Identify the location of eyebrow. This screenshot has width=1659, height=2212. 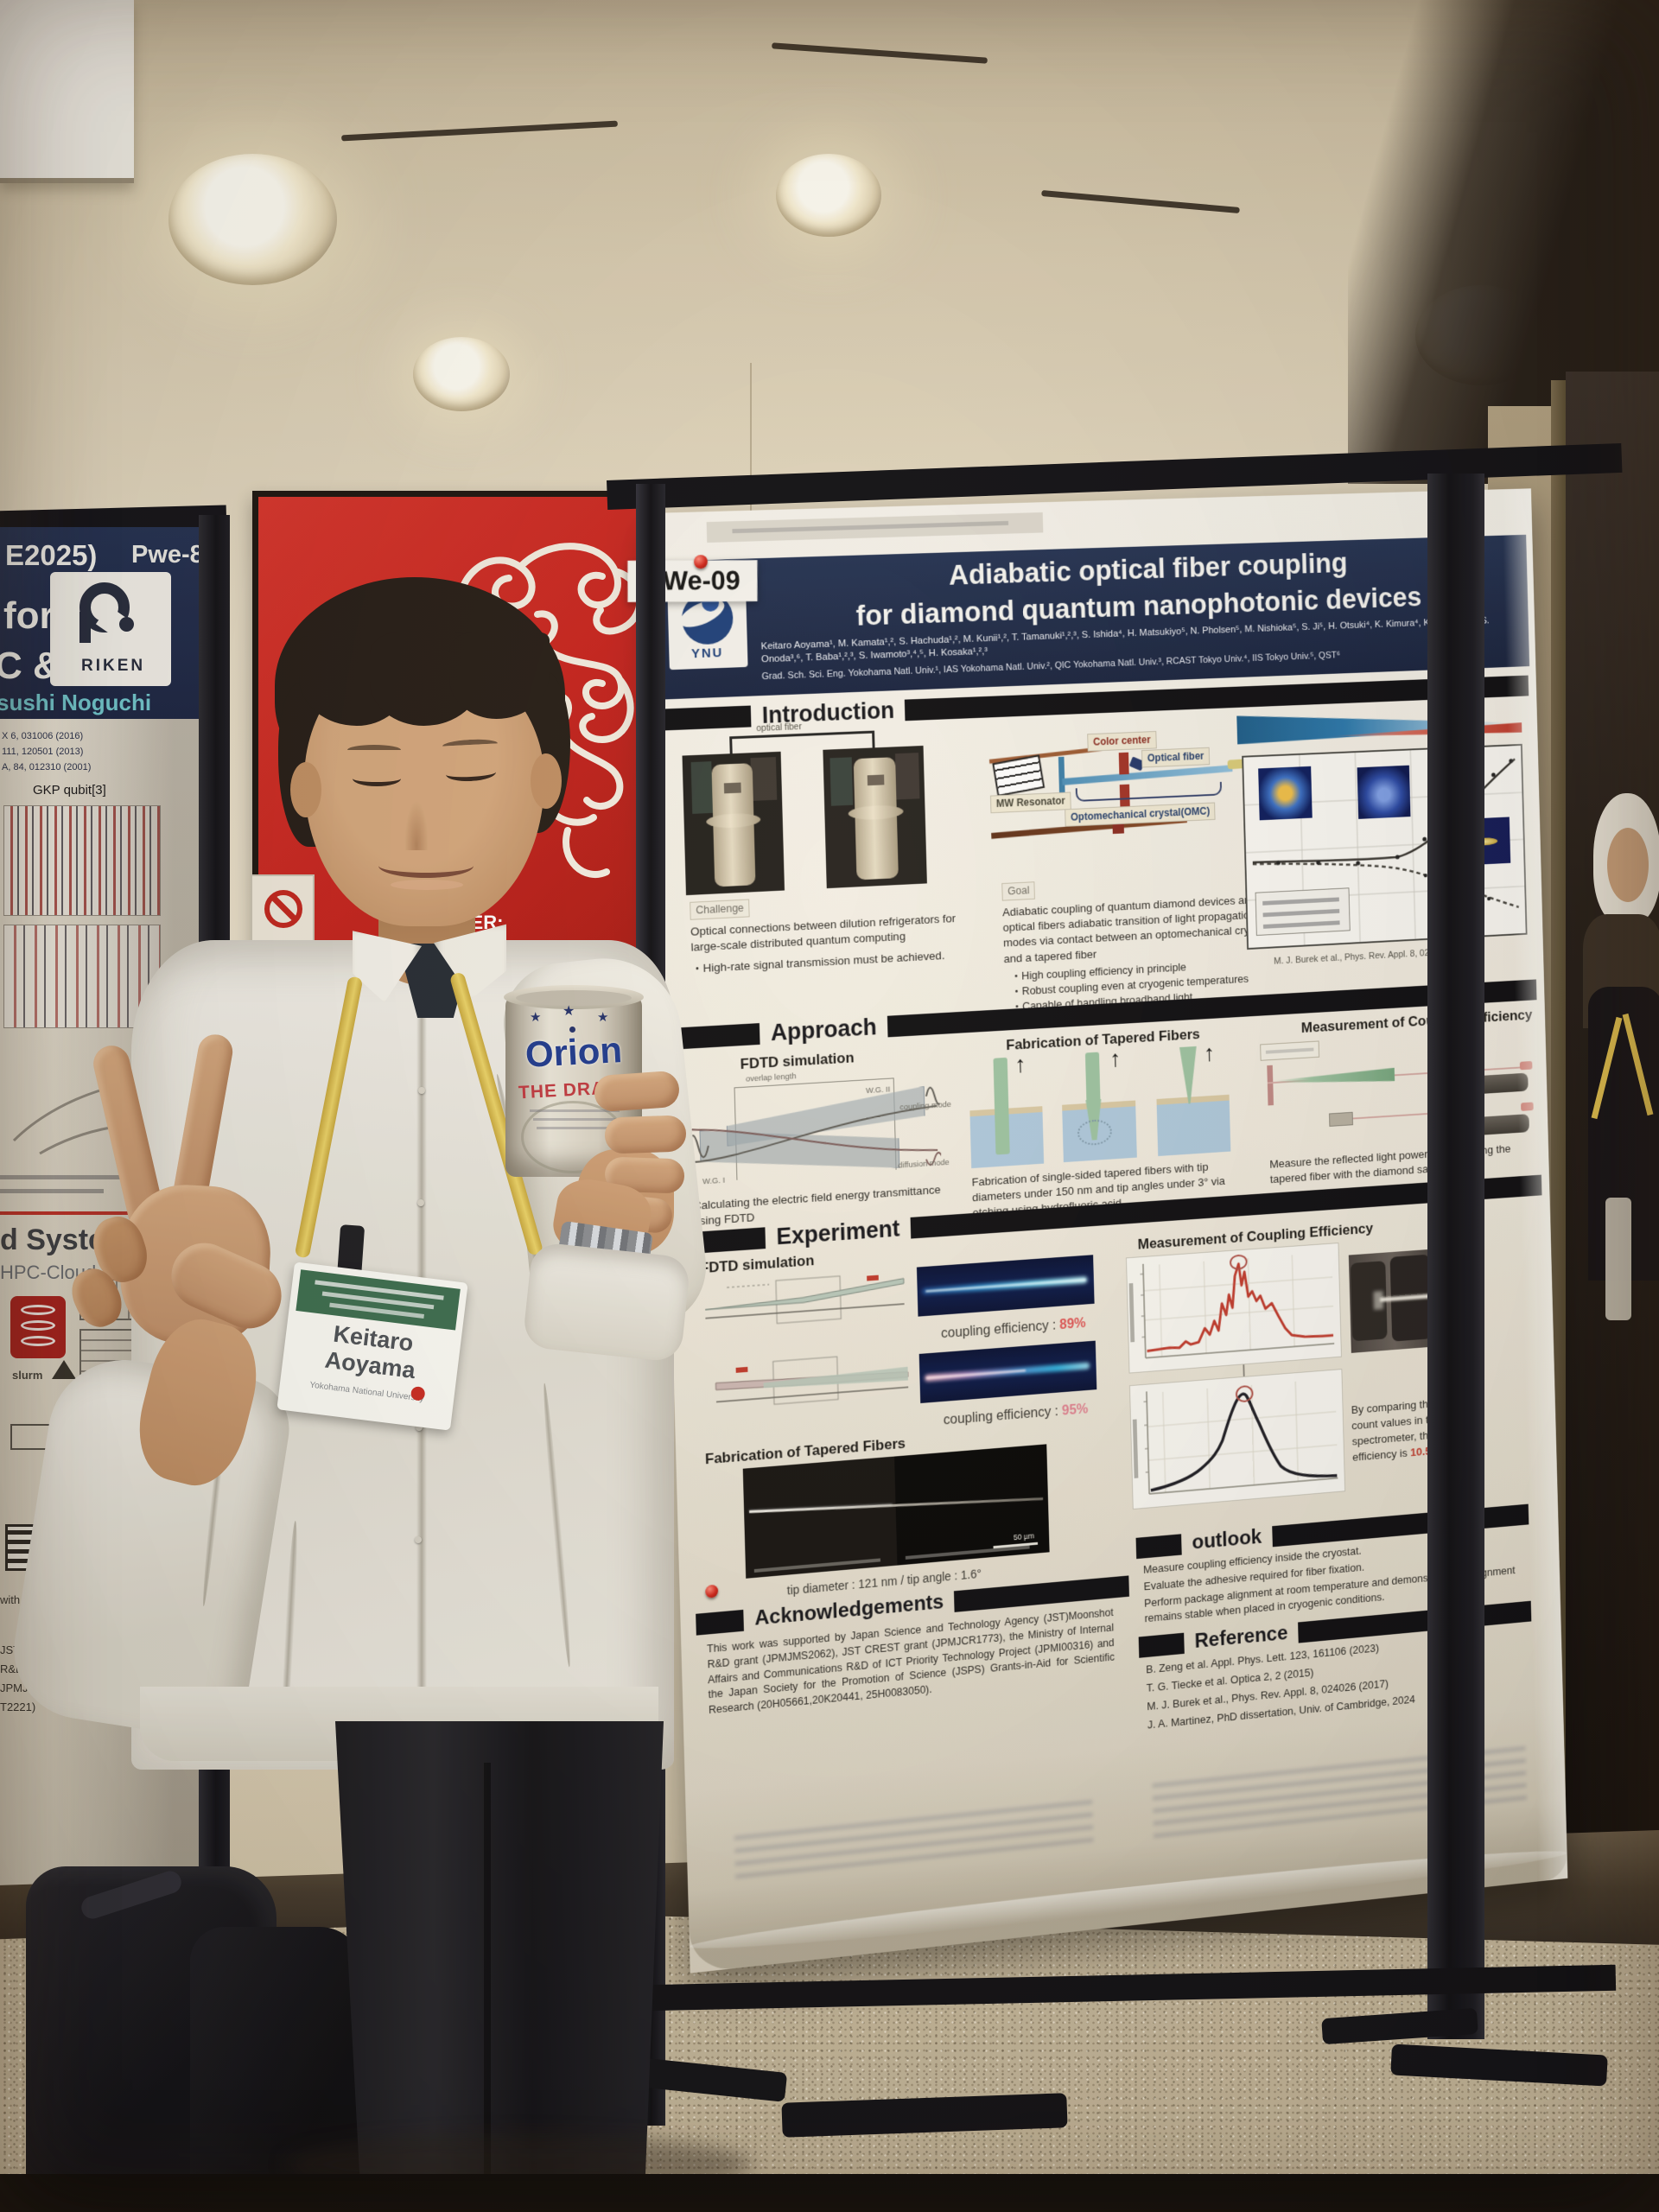
(374, 750).